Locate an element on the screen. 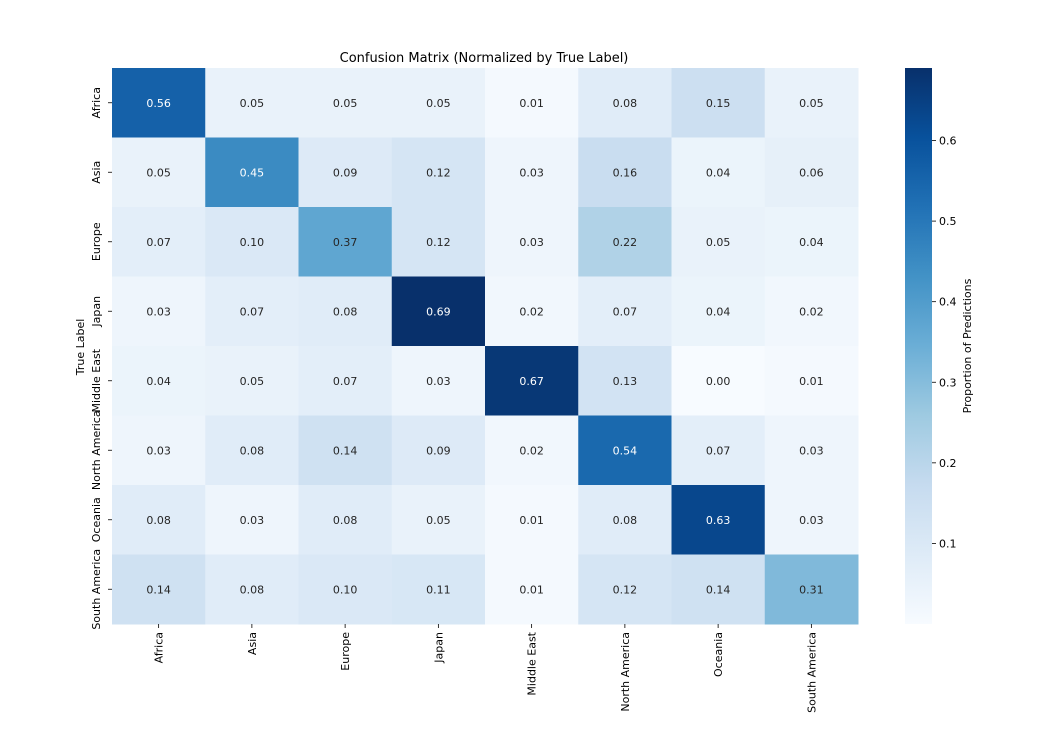 This screenshot has height=736, width=1056. colorbar-tick-label: 0.6 is located at coordinates (948, 141).